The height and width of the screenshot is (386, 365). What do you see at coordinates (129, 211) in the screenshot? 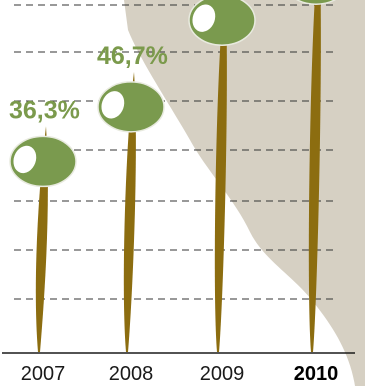
I see `stick-2008` at bounding box center [129, 211].